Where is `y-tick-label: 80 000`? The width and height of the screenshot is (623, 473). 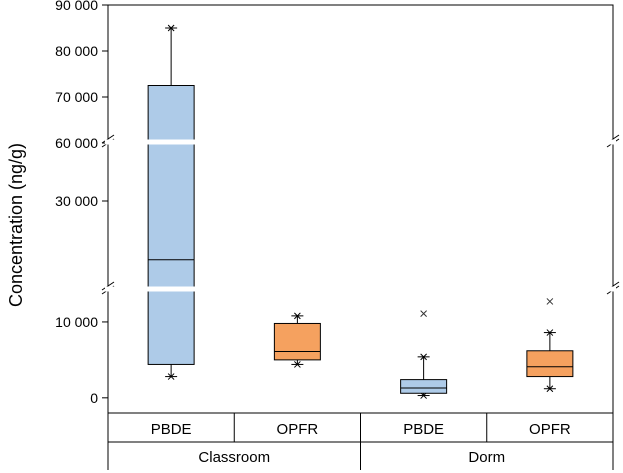
y-tick-label: 80 000 is located at coordinates (76, 51).